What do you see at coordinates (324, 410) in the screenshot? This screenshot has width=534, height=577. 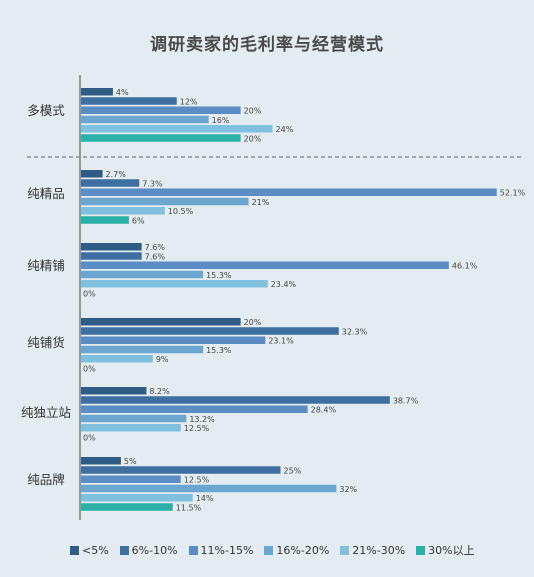 I see `data-label: 28.4%` at bounding box center [324, 410].